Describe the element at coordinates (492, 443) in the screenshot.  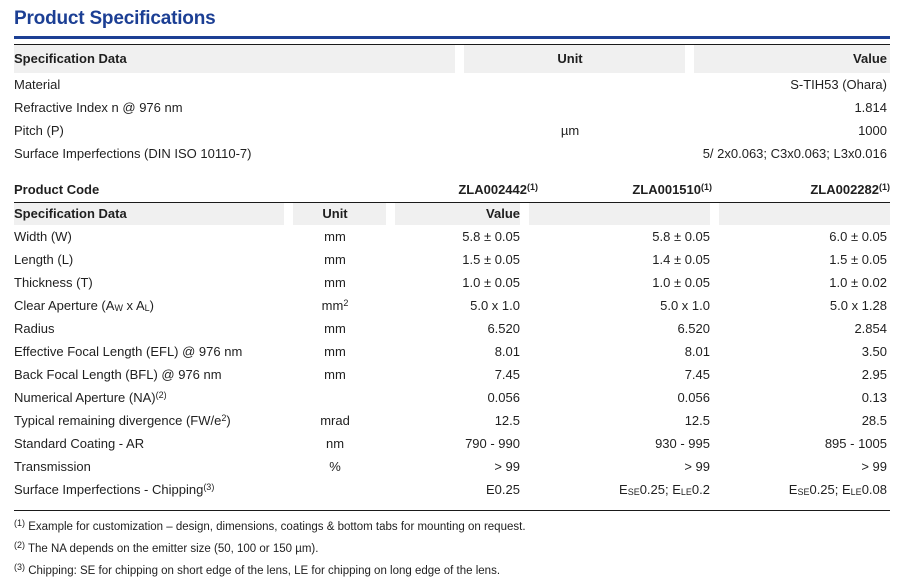
I see `spec-value-1: 790 - 990` at that location.